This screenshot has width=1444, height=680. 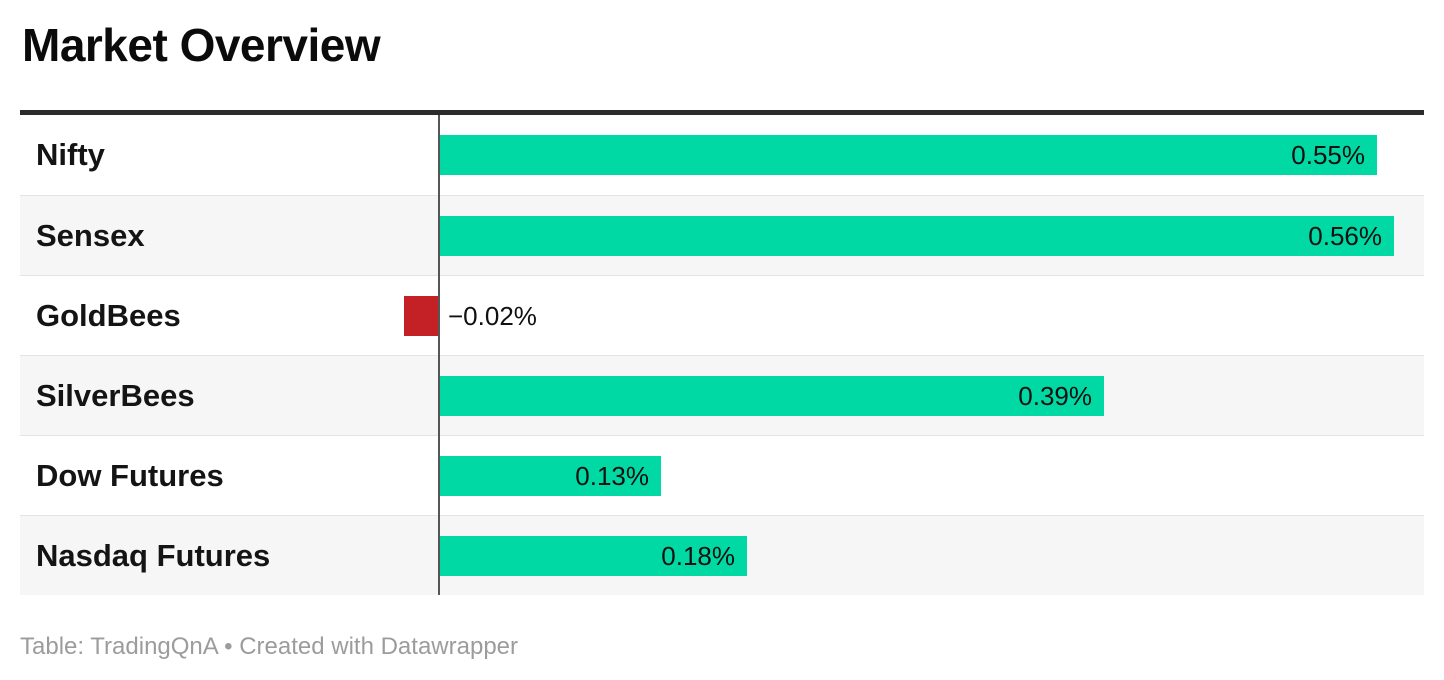 I want to click on chart-title: Market Overview, so click(x=201, y=45).